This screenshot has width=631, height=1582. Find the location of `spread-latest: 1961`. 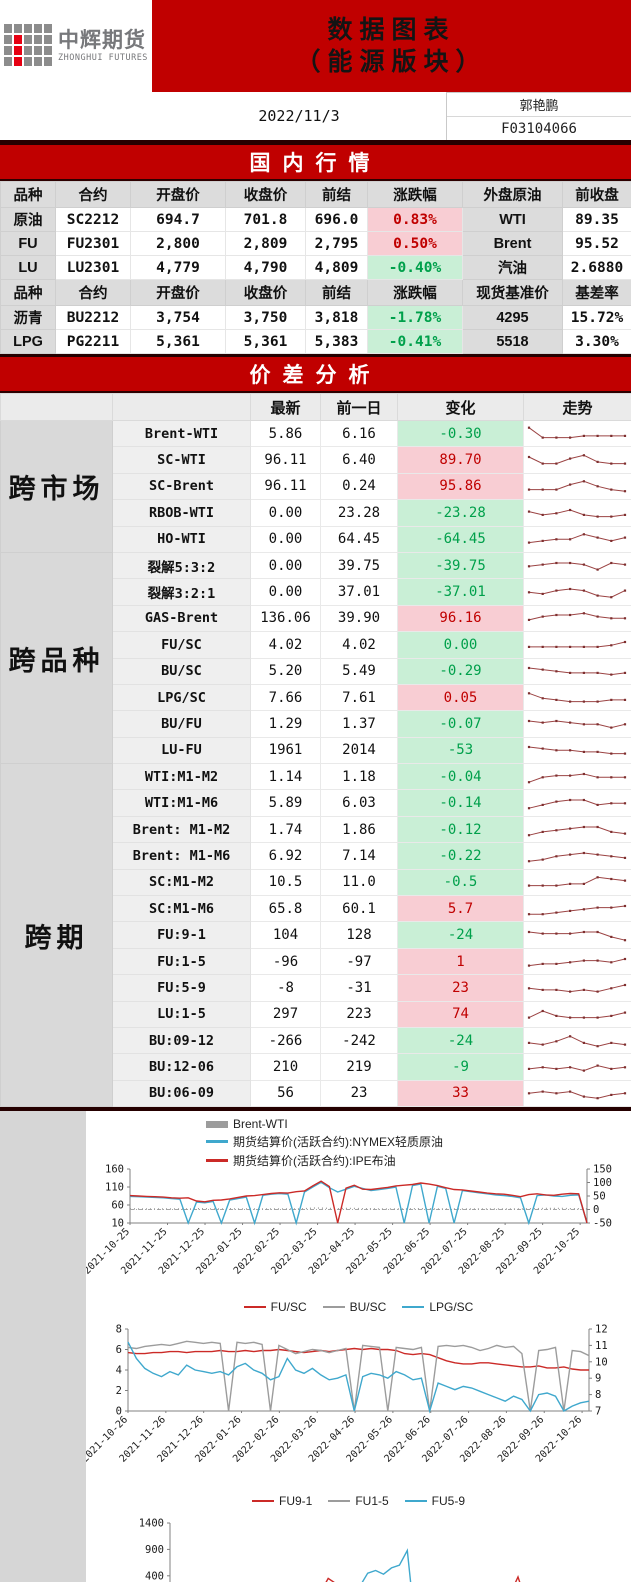

spread-latest: 1961 is located at coordinates (285, 750).